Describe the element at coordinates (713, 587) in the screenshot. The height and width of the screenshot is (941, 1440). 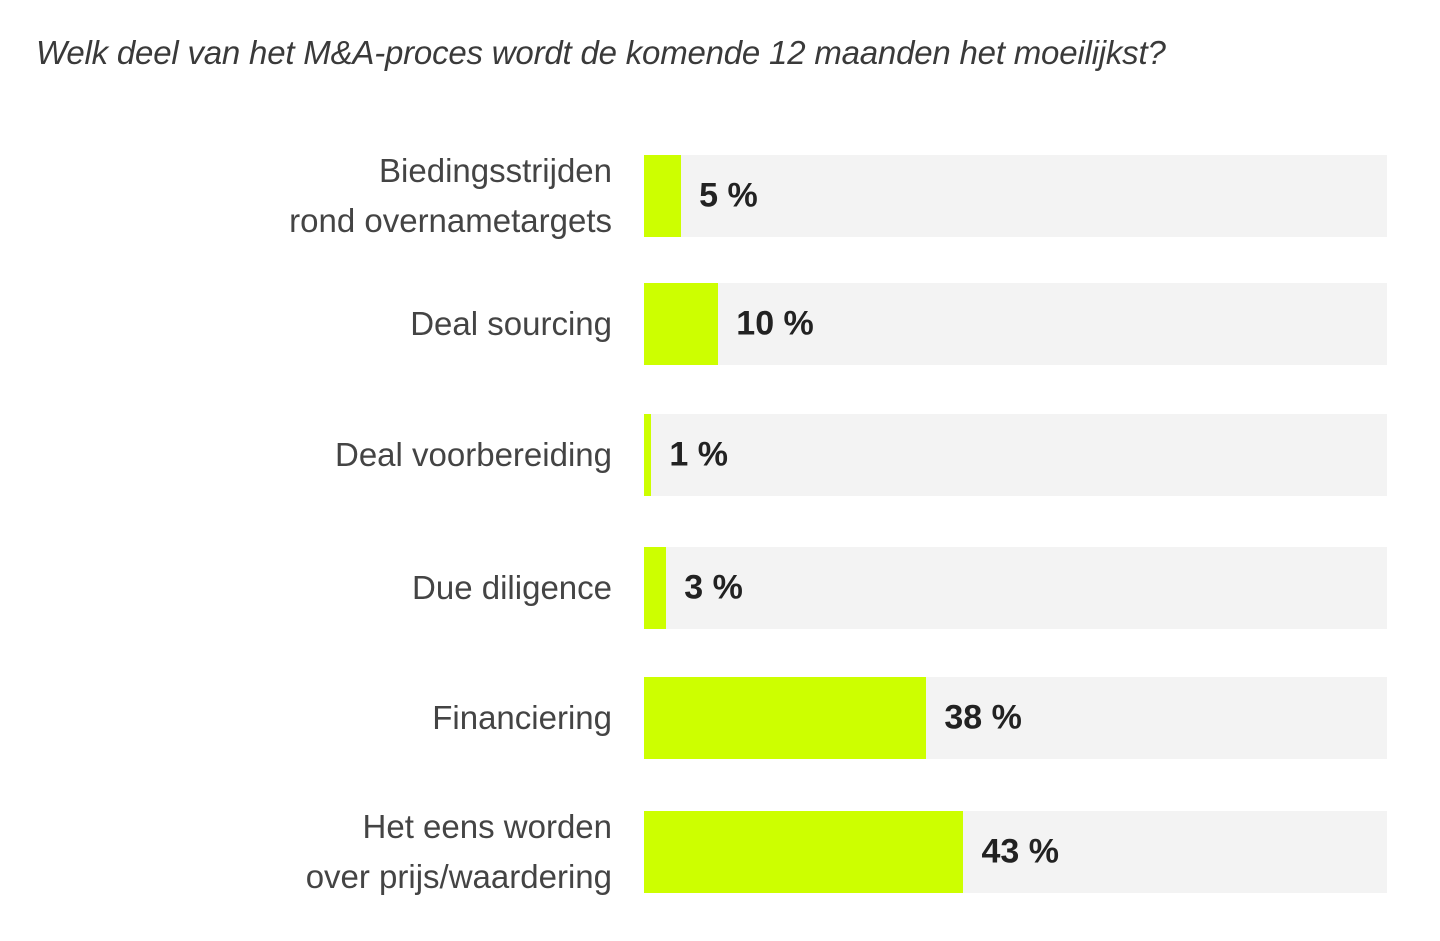
I see `bar-value-label: 3 %` at that location.